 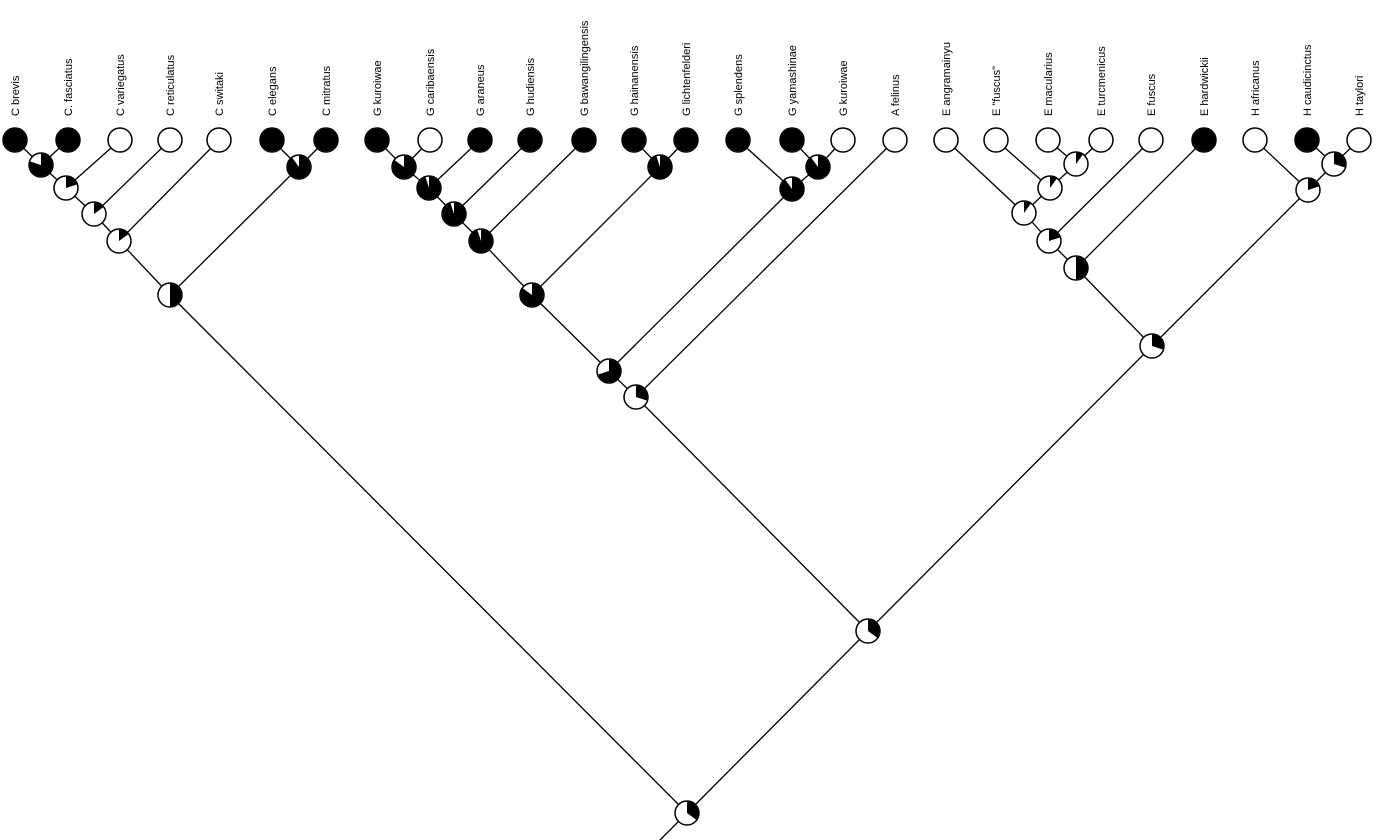 What do you see at coordinates (947, 79) in the screenshot?
I see `tip-label: E angramainyu` at bounding box center [947, 79].